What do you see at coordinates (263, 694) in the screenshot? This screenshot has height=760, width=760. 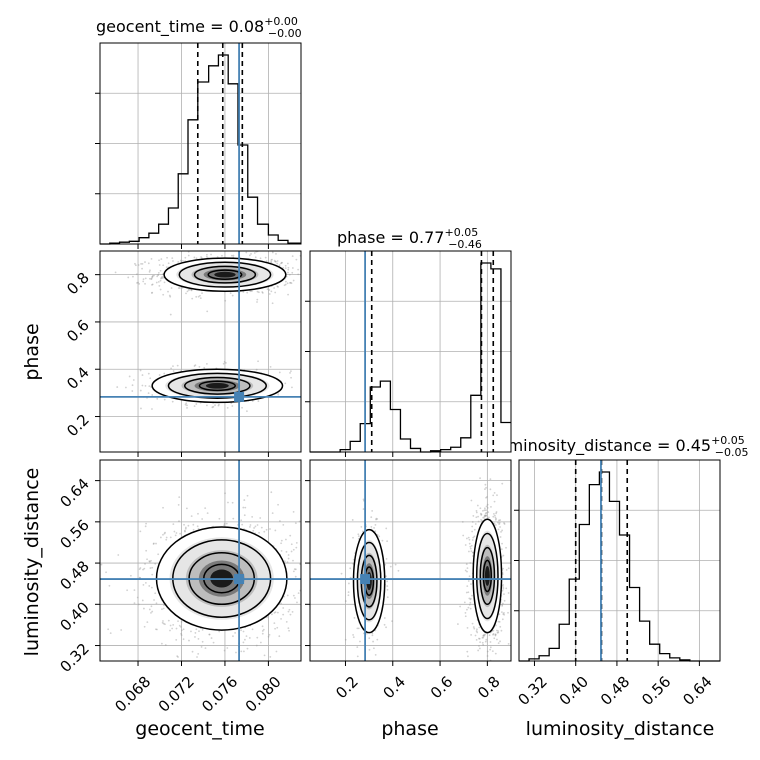 I see `tick-label-x: 0.080` at bounding box center [263, 694].